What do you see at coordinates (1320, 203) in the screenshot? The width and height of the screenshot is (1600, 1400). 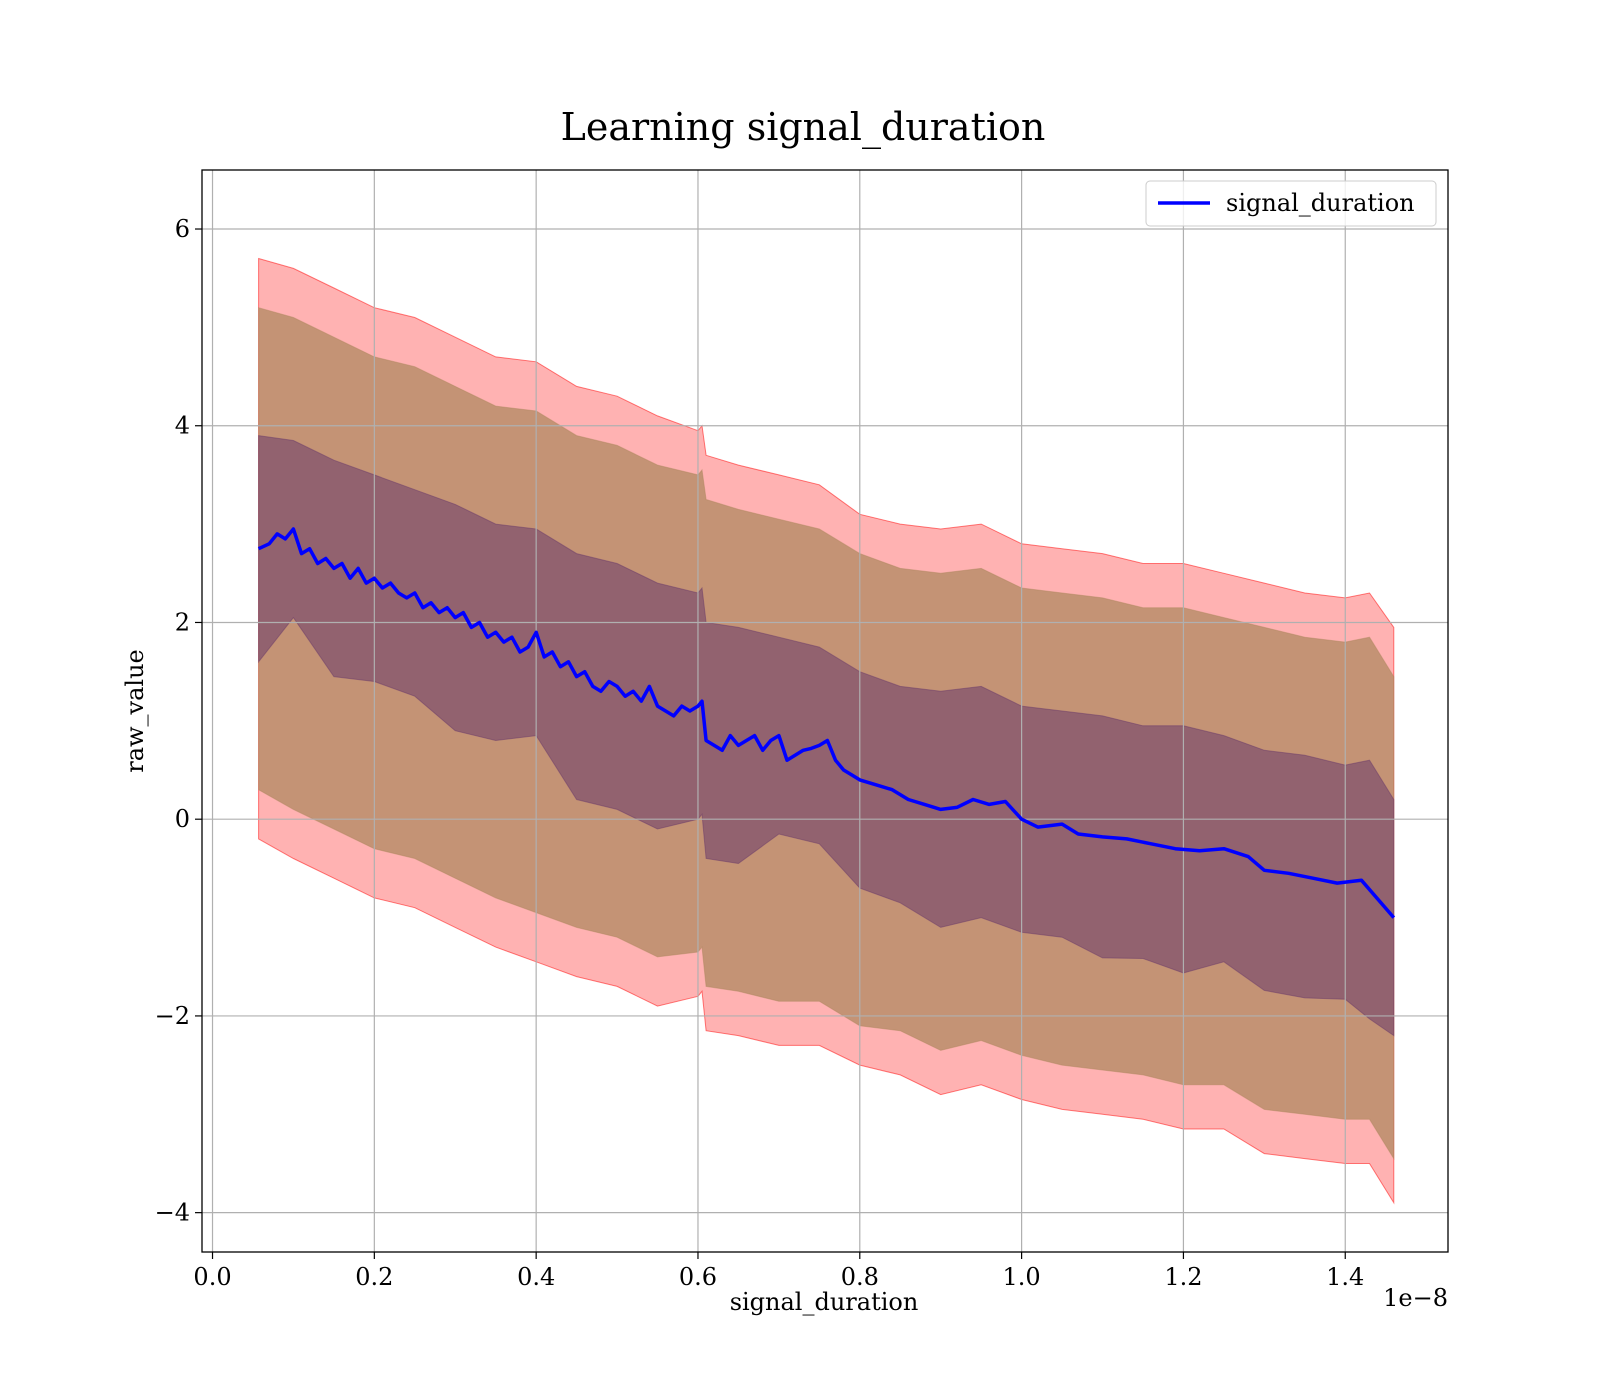 I see `legend-label-signal-duration: signal_duration` at bounding box center [1320, 203].